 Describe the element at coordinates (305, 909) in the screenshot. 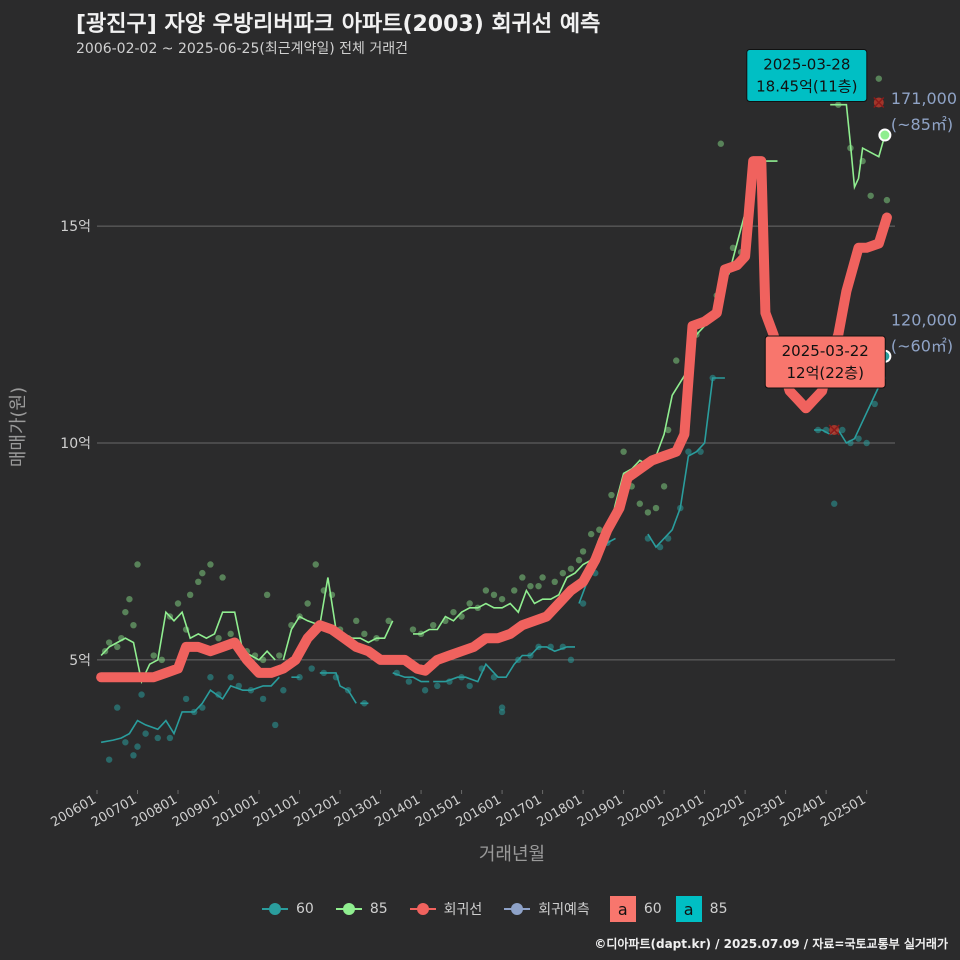

I see `legend-label: 60` at that location.